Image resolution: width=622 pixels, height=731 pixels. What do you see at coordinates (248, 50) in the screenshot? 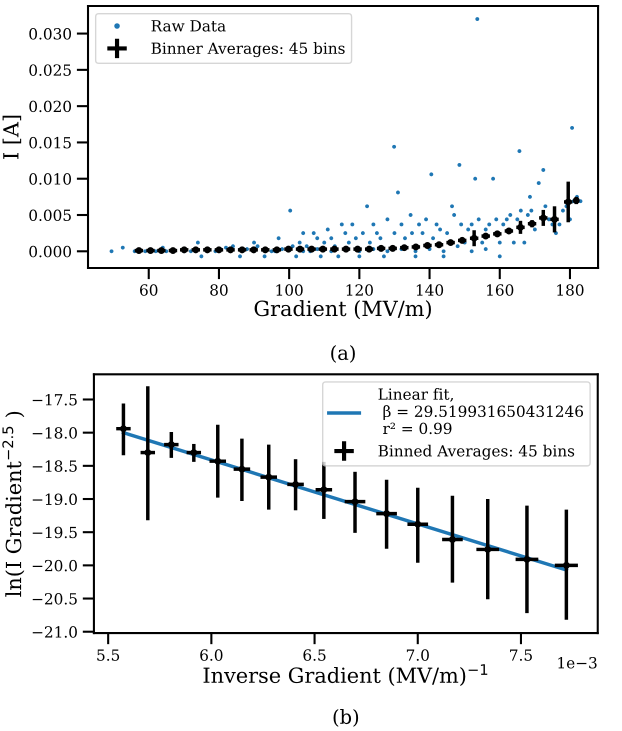
I see `legend-label: Binner Averages: 45 bins` at bounding box center [248, 50].